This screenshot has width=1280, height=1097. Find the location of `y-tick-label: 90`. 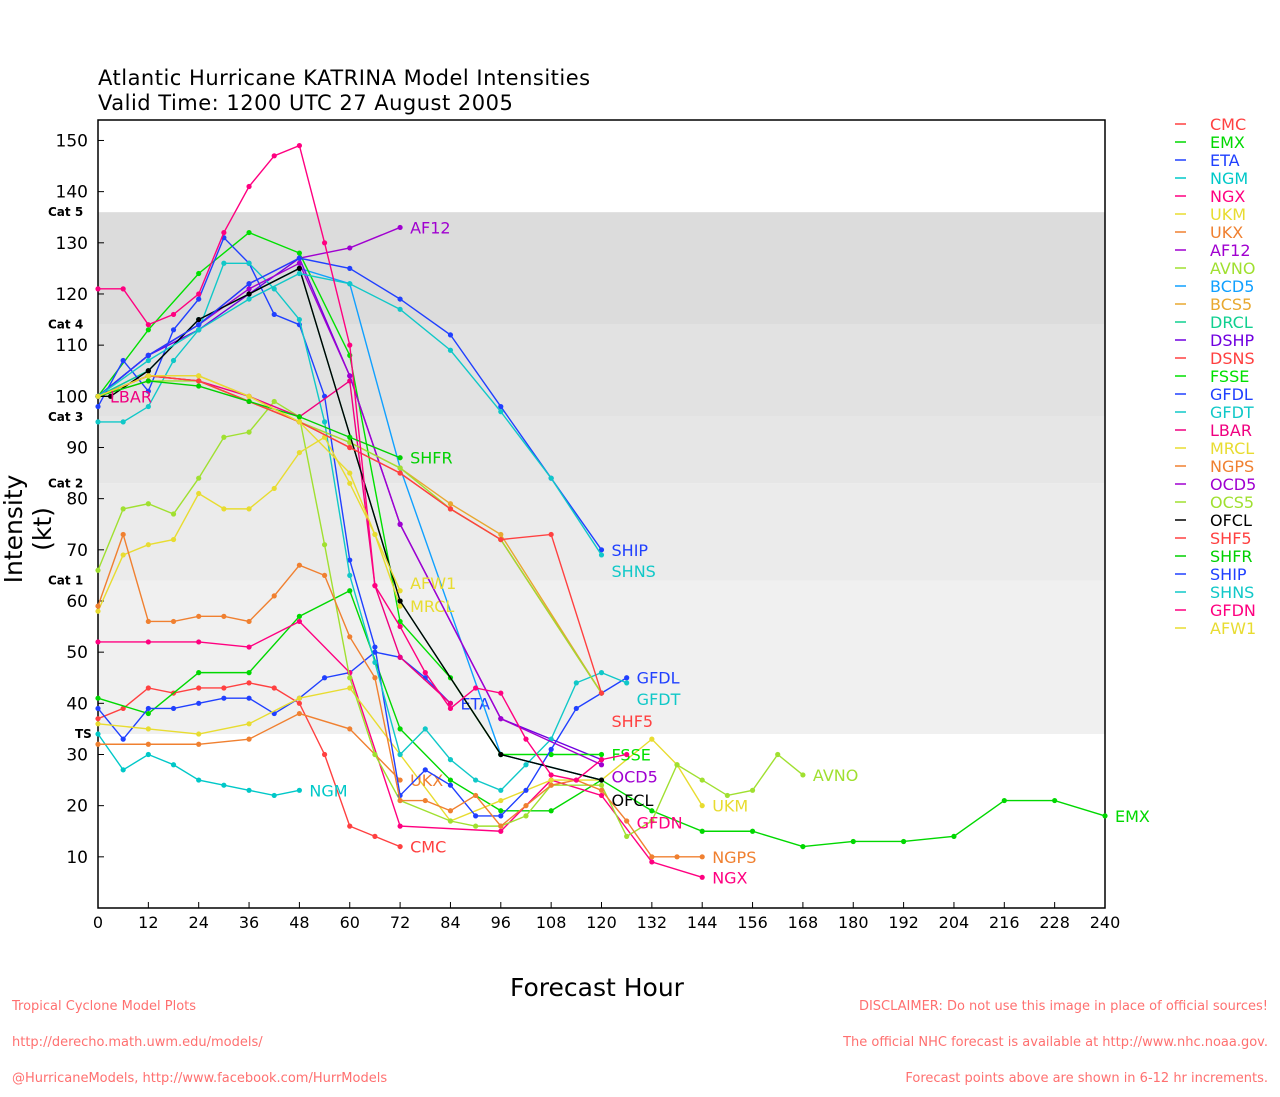

y-tick-label: 90 is located at coordinates (77, 448).